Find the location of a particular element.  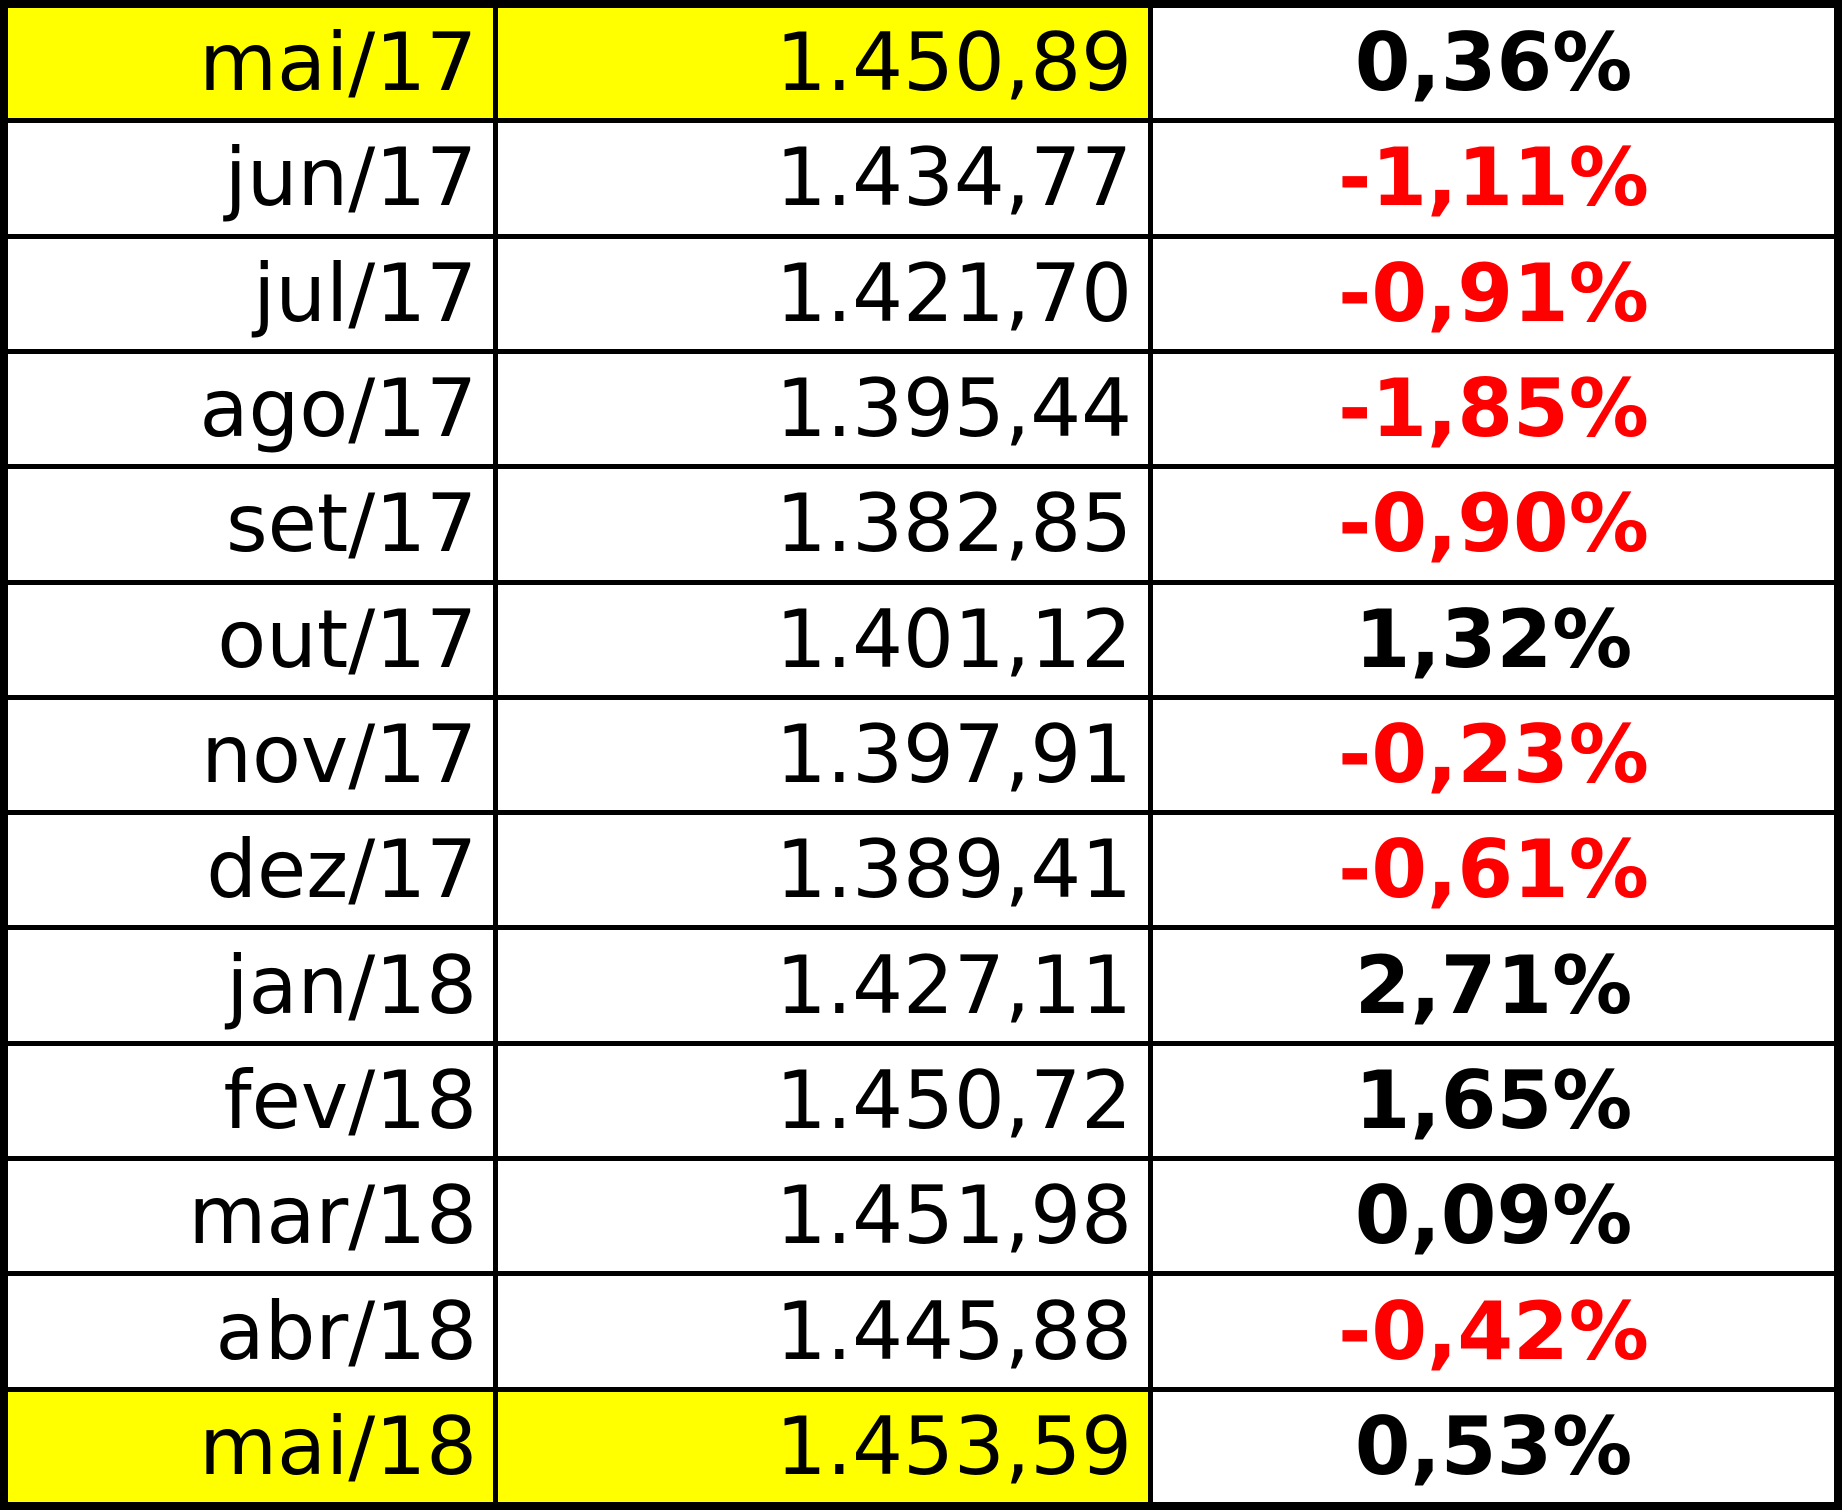

month-cell: set/17 is located at coordinates (250, 524).